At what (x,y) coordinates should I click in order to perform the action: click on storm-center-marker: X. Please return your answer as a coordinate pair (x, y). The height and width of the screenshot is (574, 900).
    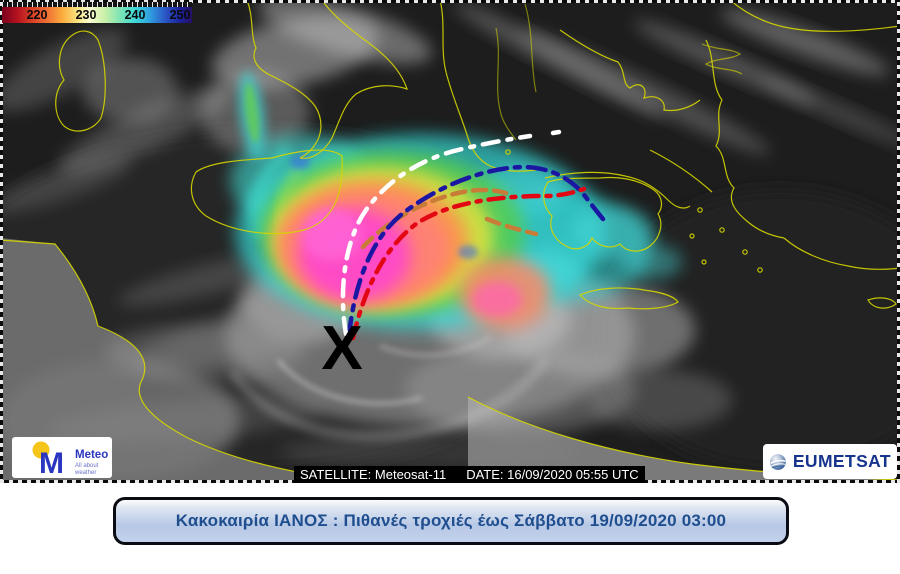
    Looking at the image, I should click on (341, 348).